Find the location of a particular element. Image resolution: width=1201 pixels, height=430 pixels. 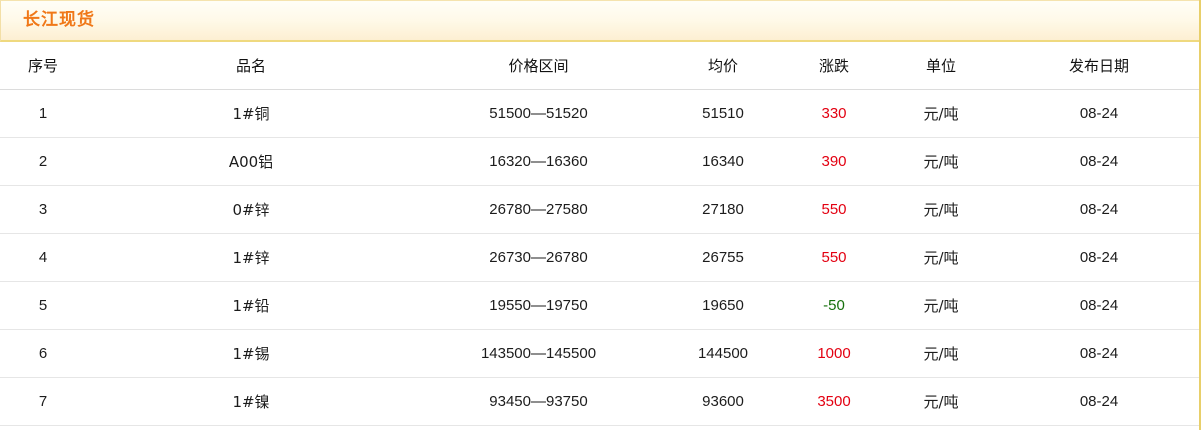

table-row: 1 1#铜 51500—51520 51510 330 元/吨 08-24 is located at coordinates (599, 113).